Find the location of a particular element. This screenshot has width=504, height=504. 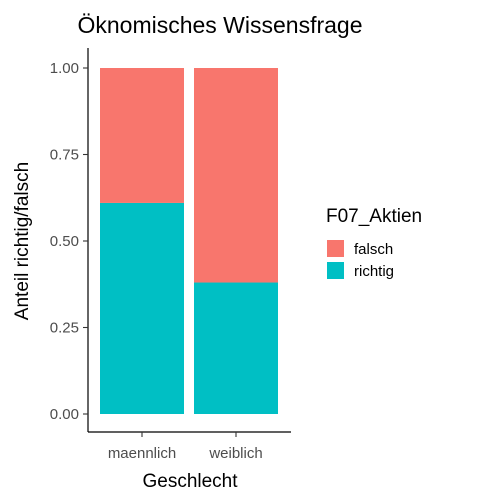

legend-swatch-falsch is located at coordinates (335, 248).